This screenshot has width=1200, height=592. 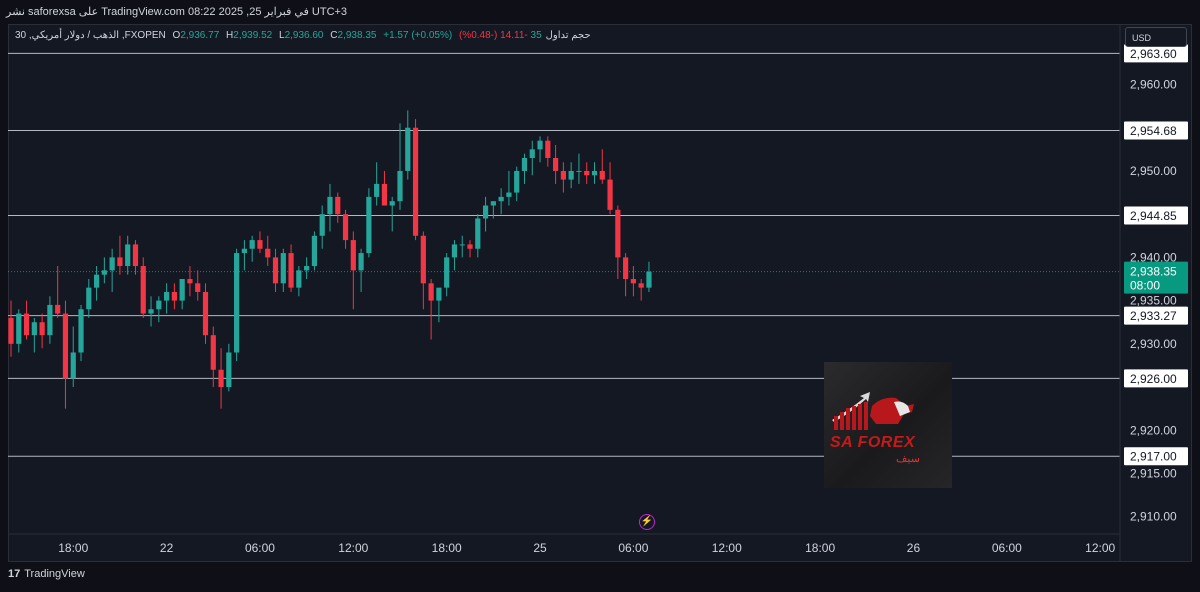 I want to click on time-tick-label: 25, so click(x=540, y=548).